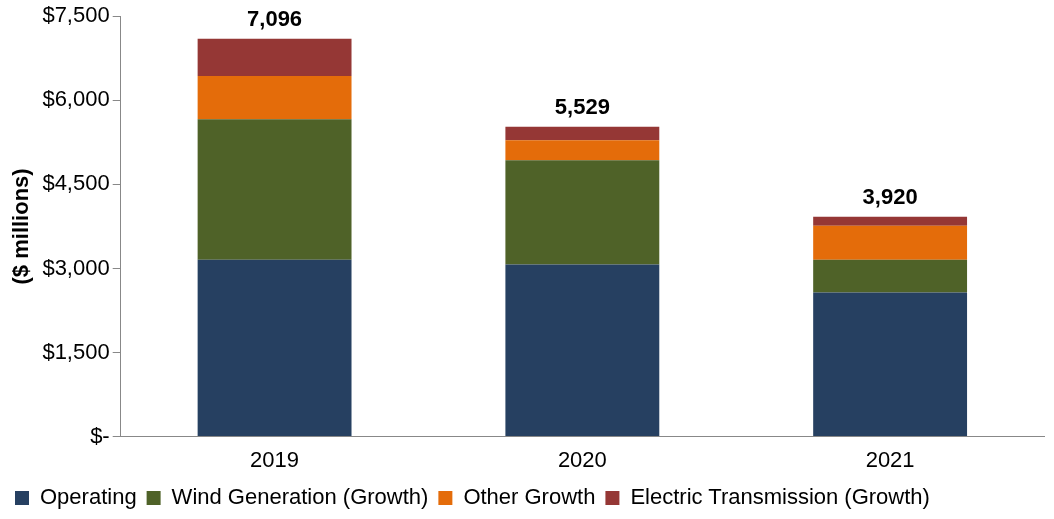 The height and width of the screenshot is (519, 1054). Describe the element at coordinates (890, 459) in the screenshot. I see `x-tick-label: 2021` at that location.